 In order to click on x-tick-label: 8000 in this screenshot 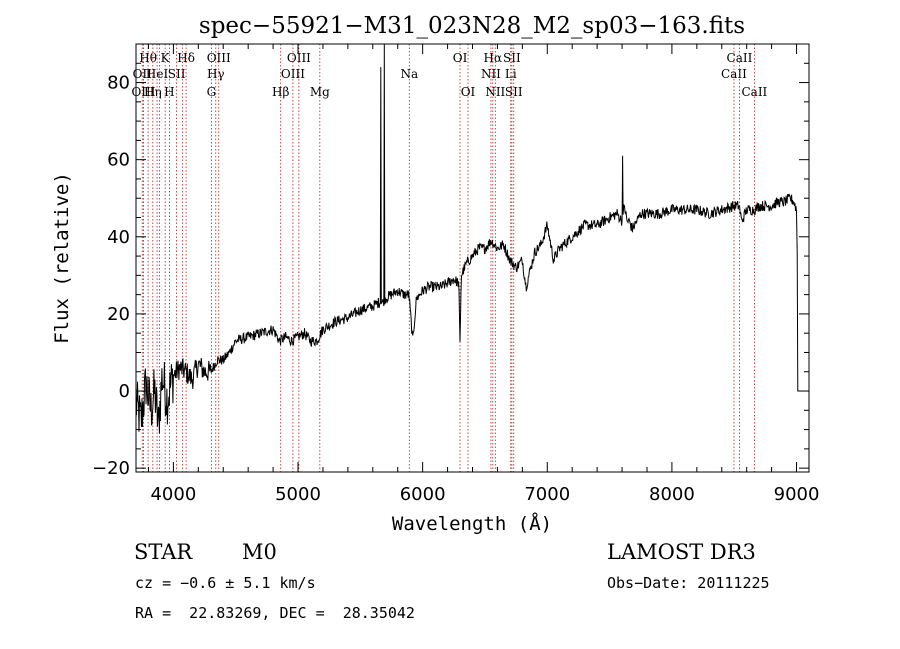, I will do `click(672, 494)`.